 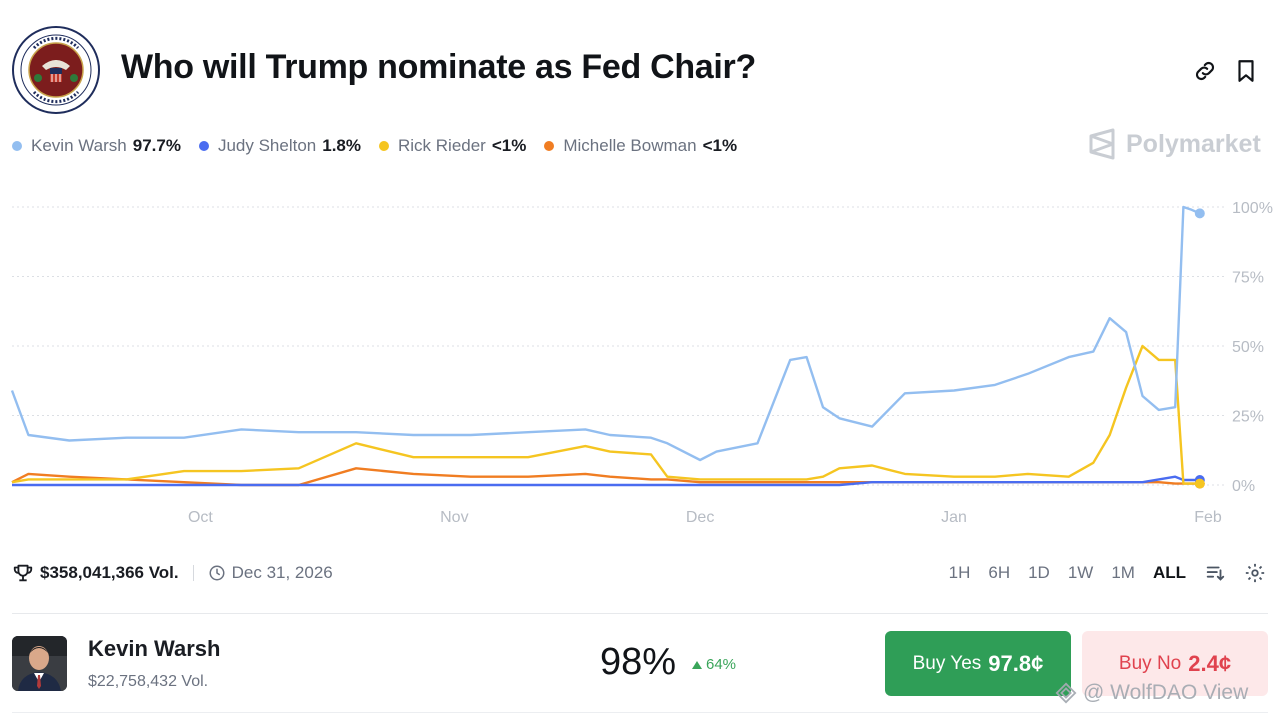 What do you see at coordinates (217, 573) in the screenshot?
I see `clock-icon` at bounding box center [217, 573].